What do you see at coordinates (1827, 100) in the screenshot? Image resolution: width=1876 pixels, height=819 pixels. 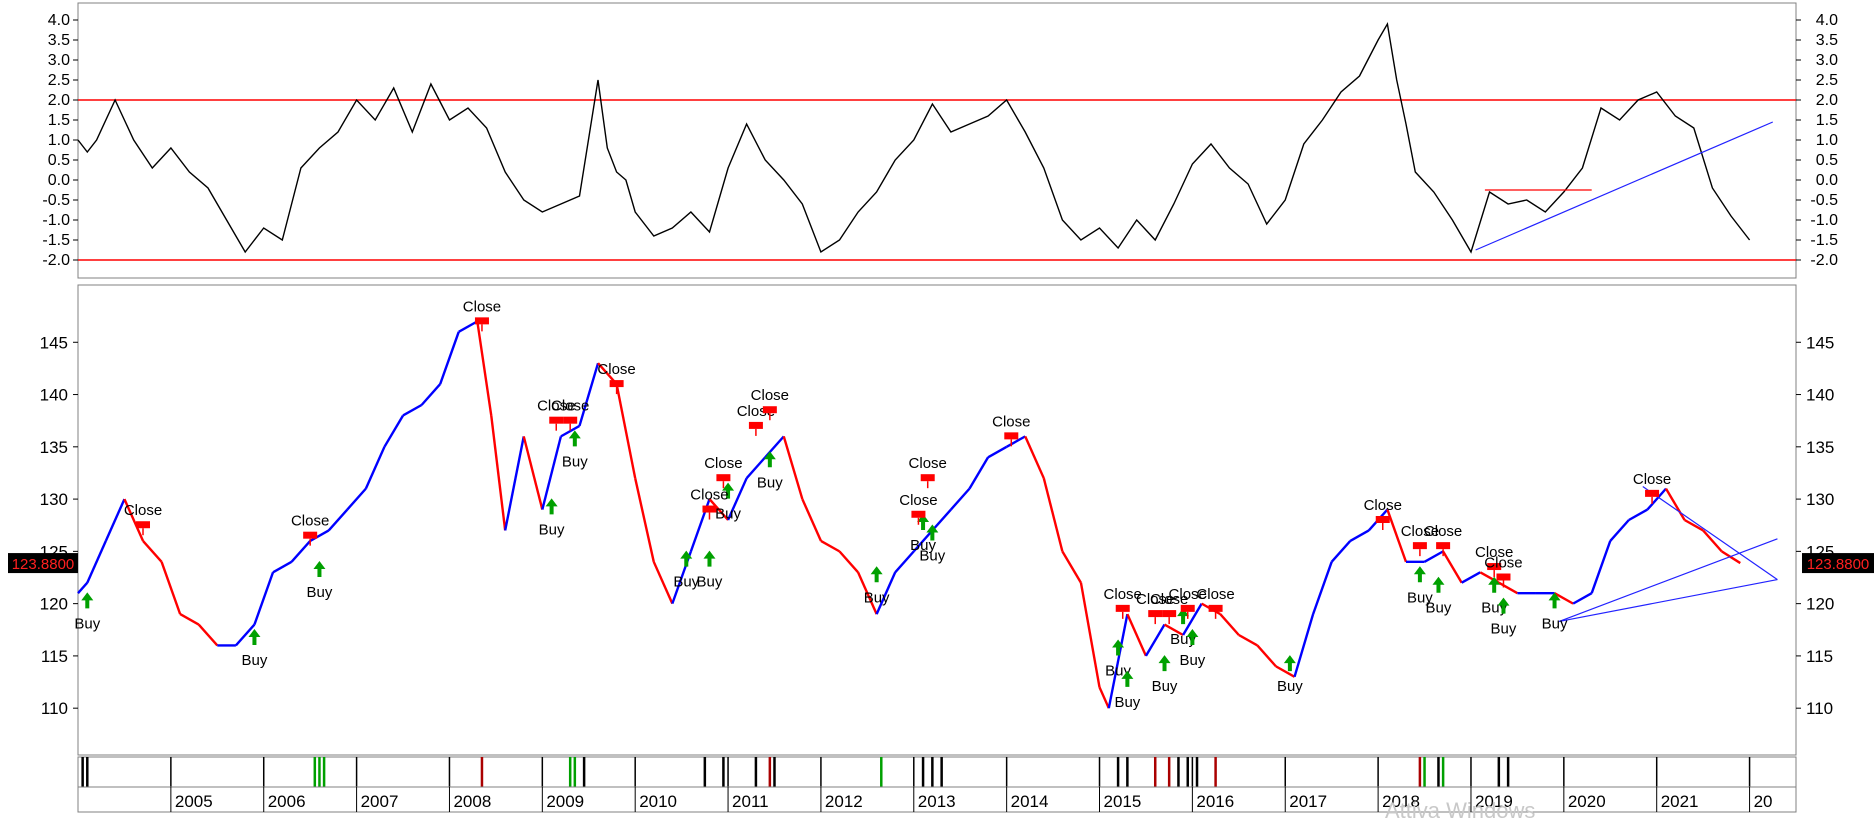 I see `oscillator-tick-label-right: 2.0` at bounding box center [1827, 100].